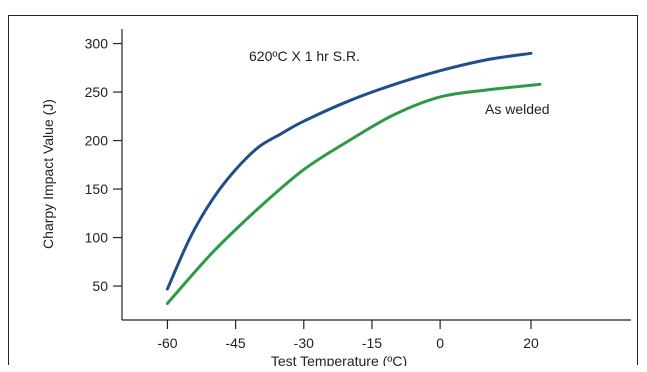  I want to click on y-axis-title: Charpy Impact Value (J), so click(48, 174).